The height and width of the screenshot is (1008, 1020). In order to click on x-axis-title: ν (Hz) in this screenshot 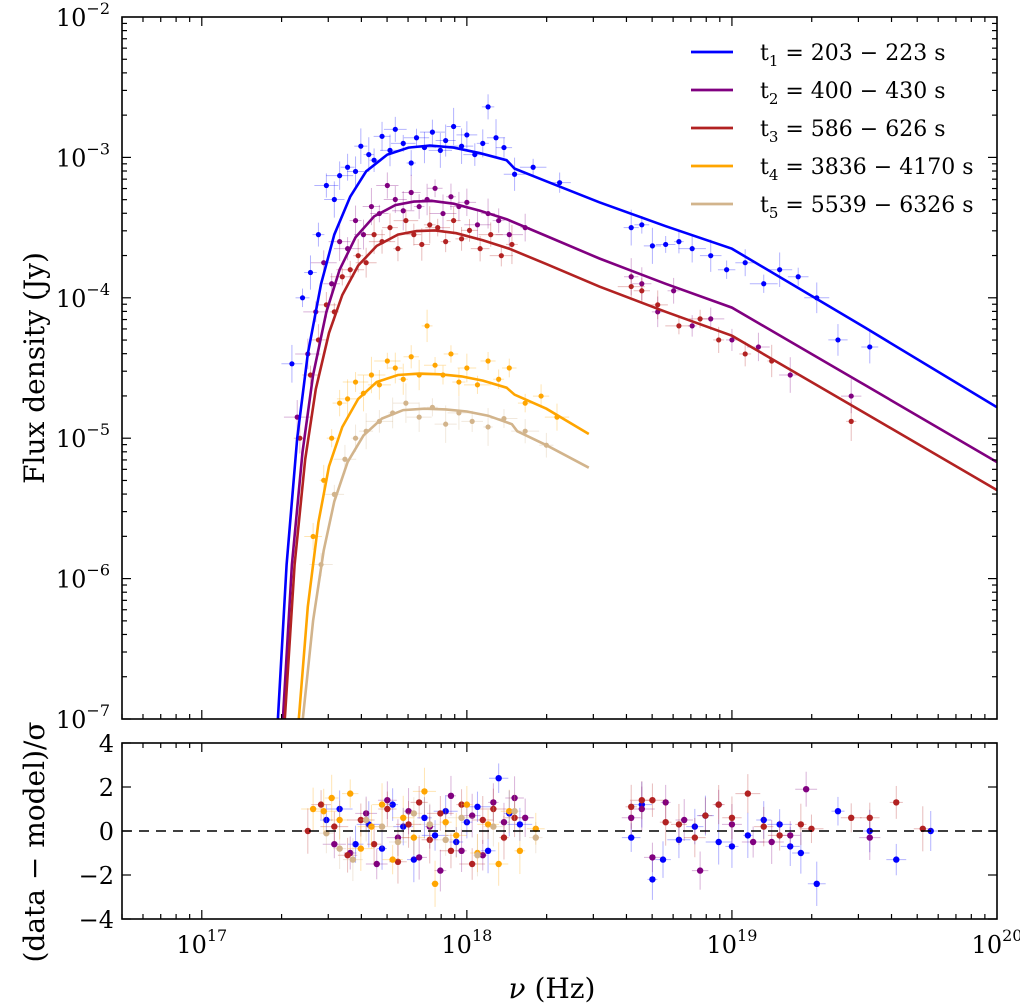, I will do `click(552, 988)`.